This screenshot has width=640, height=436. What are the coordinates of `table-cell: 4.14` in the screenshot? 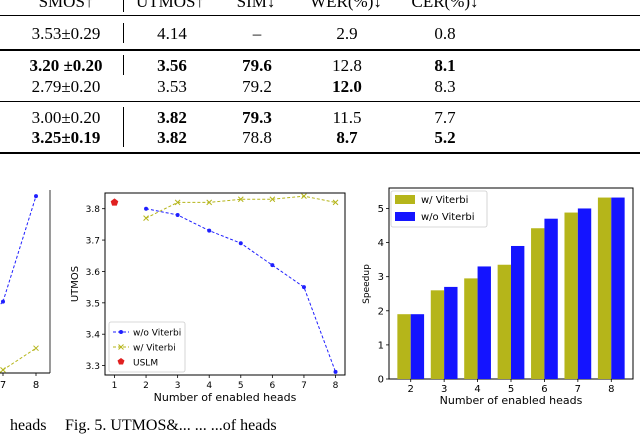 It's located at (172, 33).